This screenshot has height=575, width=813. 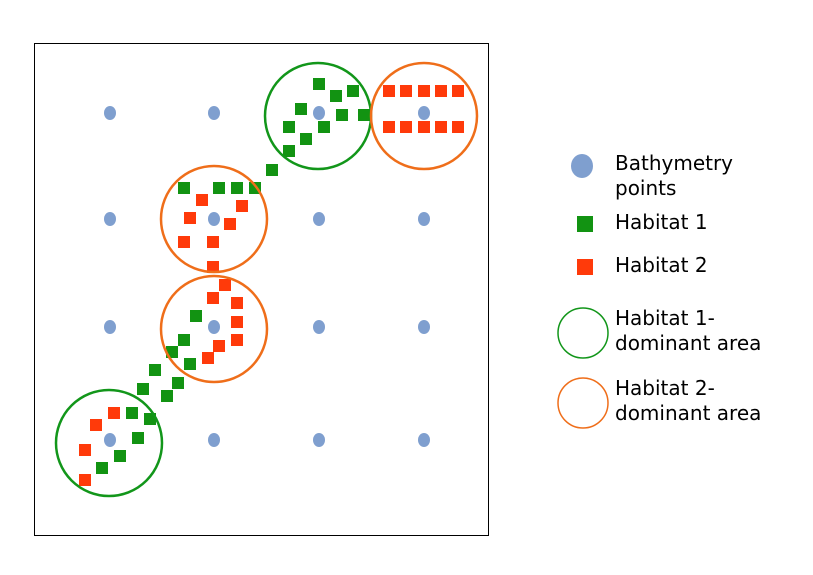 What do you see at coordinates (582, 166) in the screenshot?
I see `bathymetry-point-icon` at bounding box center [582, 166].